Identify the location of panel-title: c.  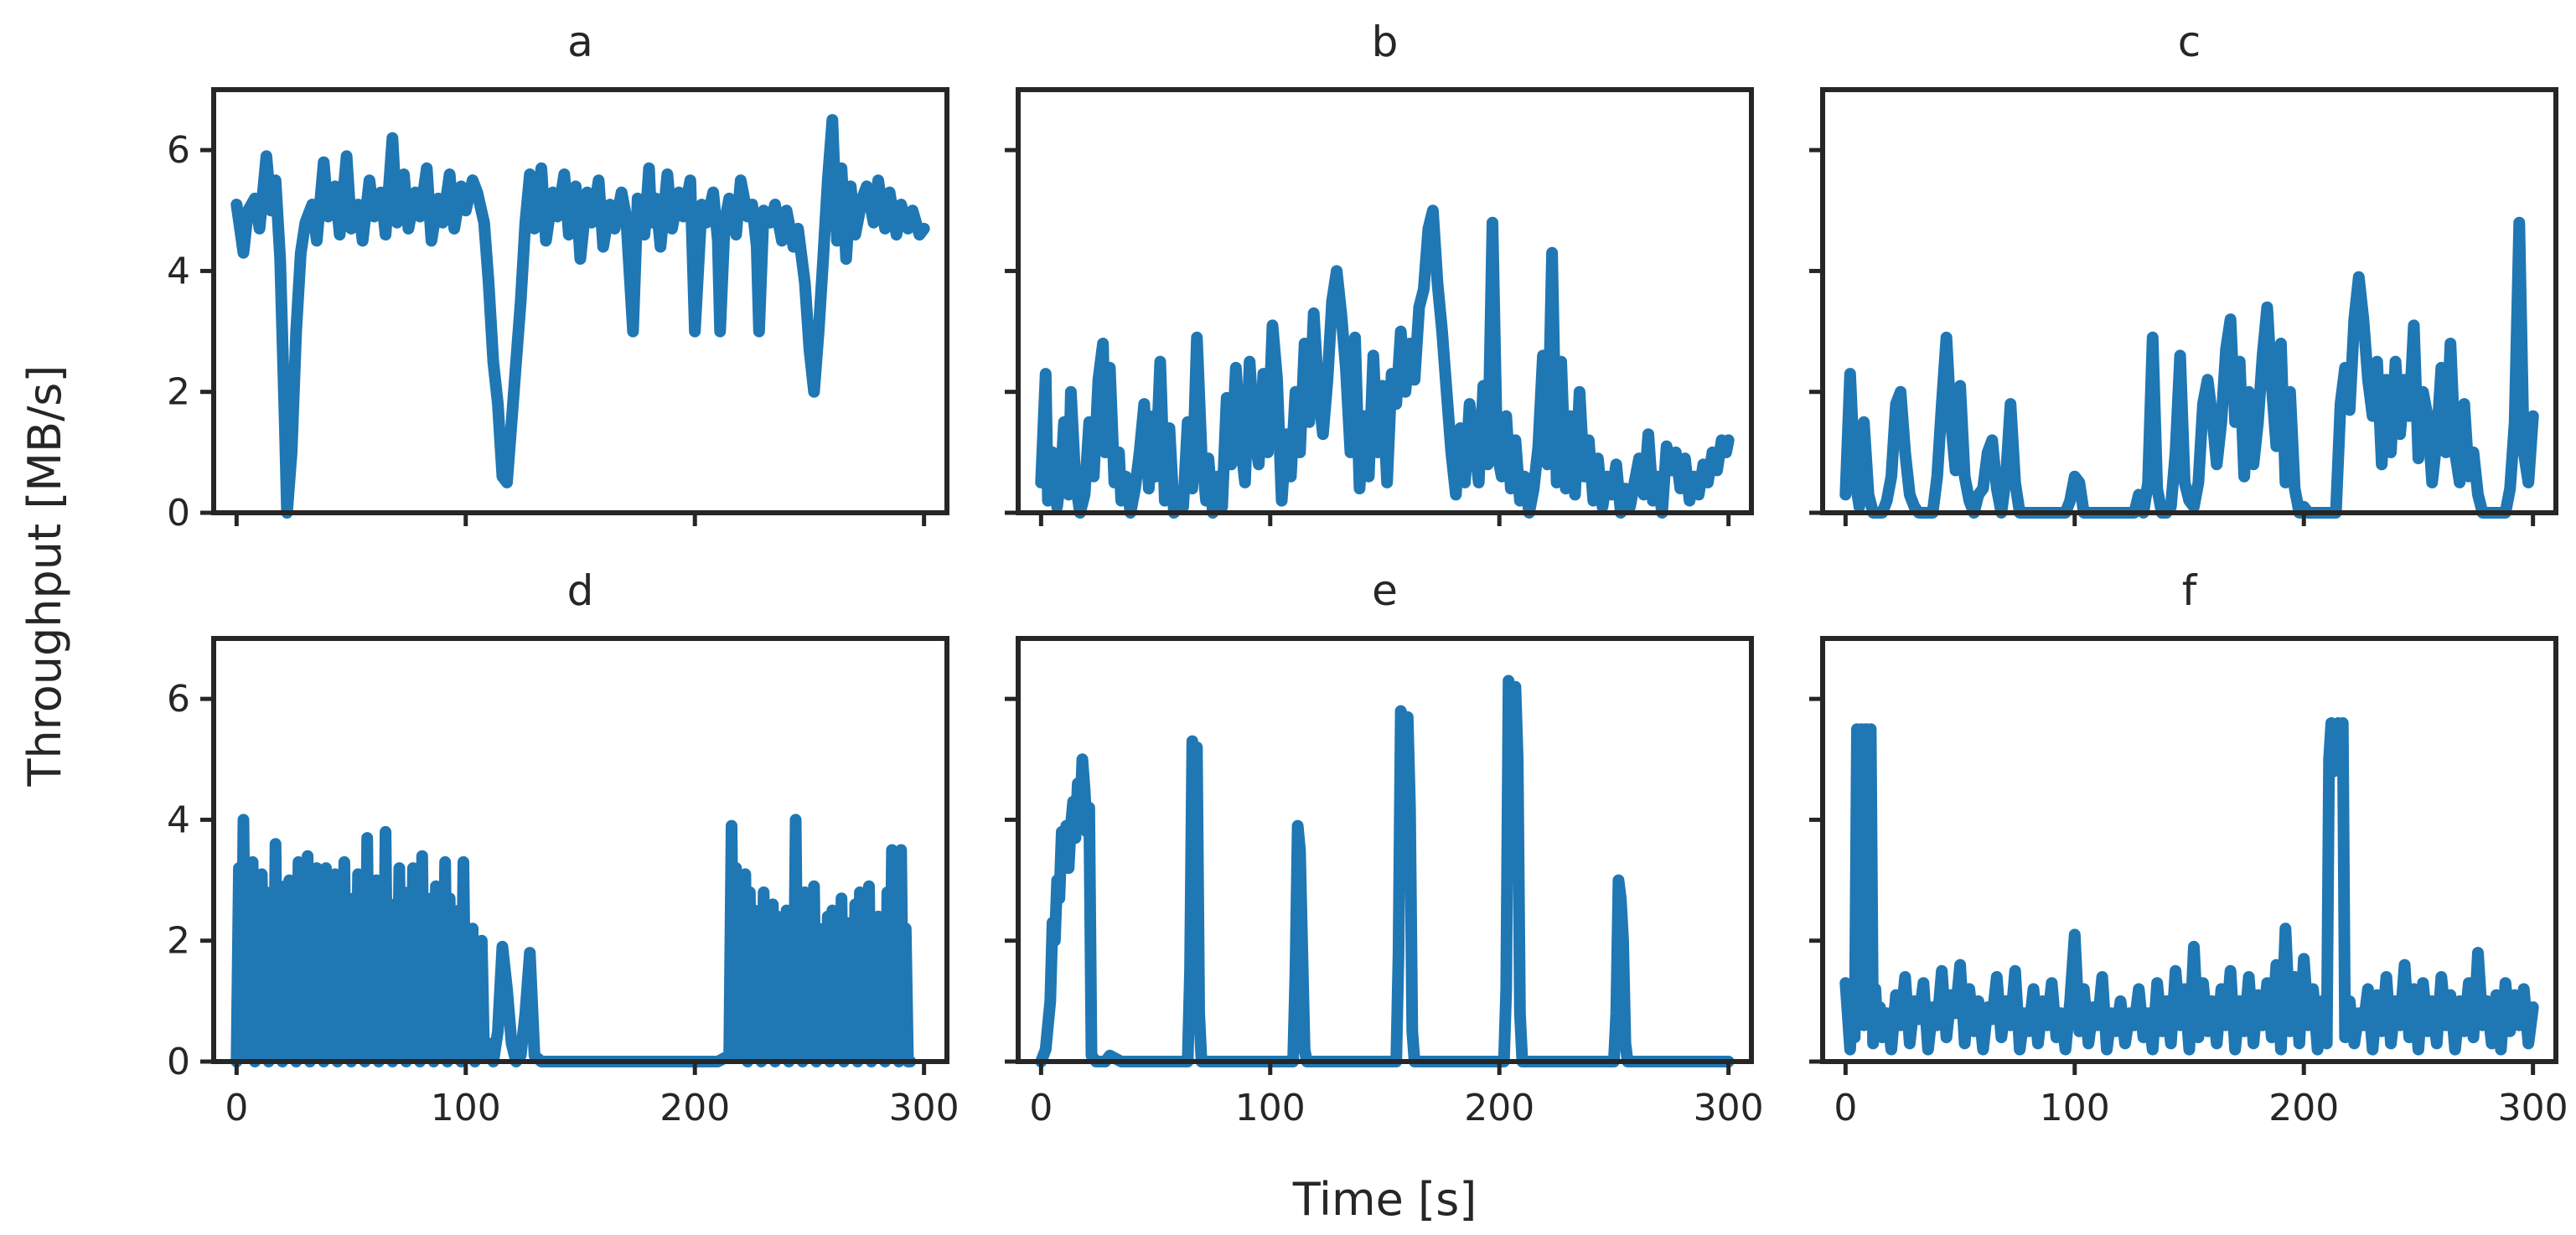
(2189, 42).